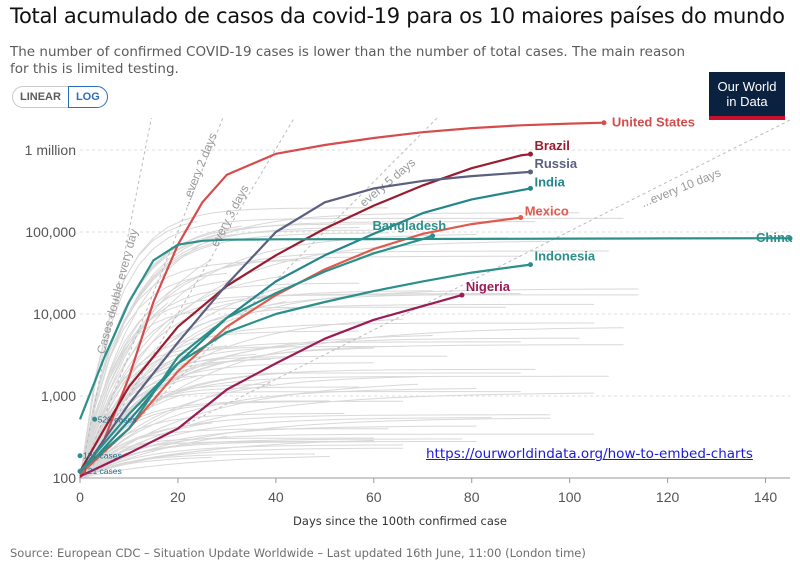 This screenshot has width=800, height=570. I want to click on start-annotation: 121 cases, so click(102, 471).